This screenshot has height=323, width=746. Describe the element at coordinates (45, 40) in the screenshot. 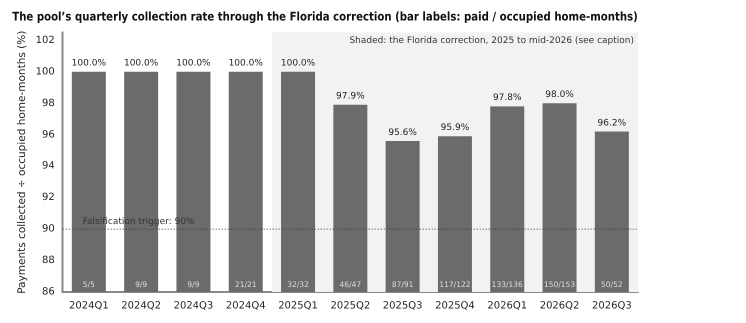

I see `y-tick-label: 102` at that location.